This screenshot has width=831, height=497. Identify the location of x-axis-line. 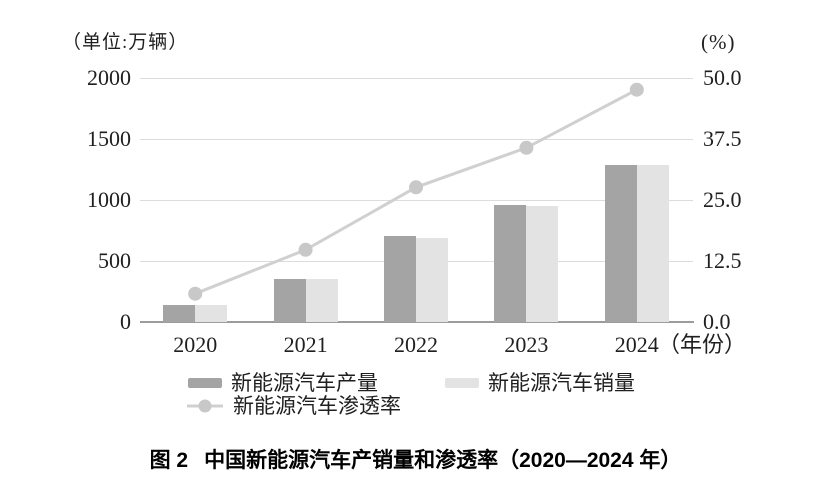
(417, 322).